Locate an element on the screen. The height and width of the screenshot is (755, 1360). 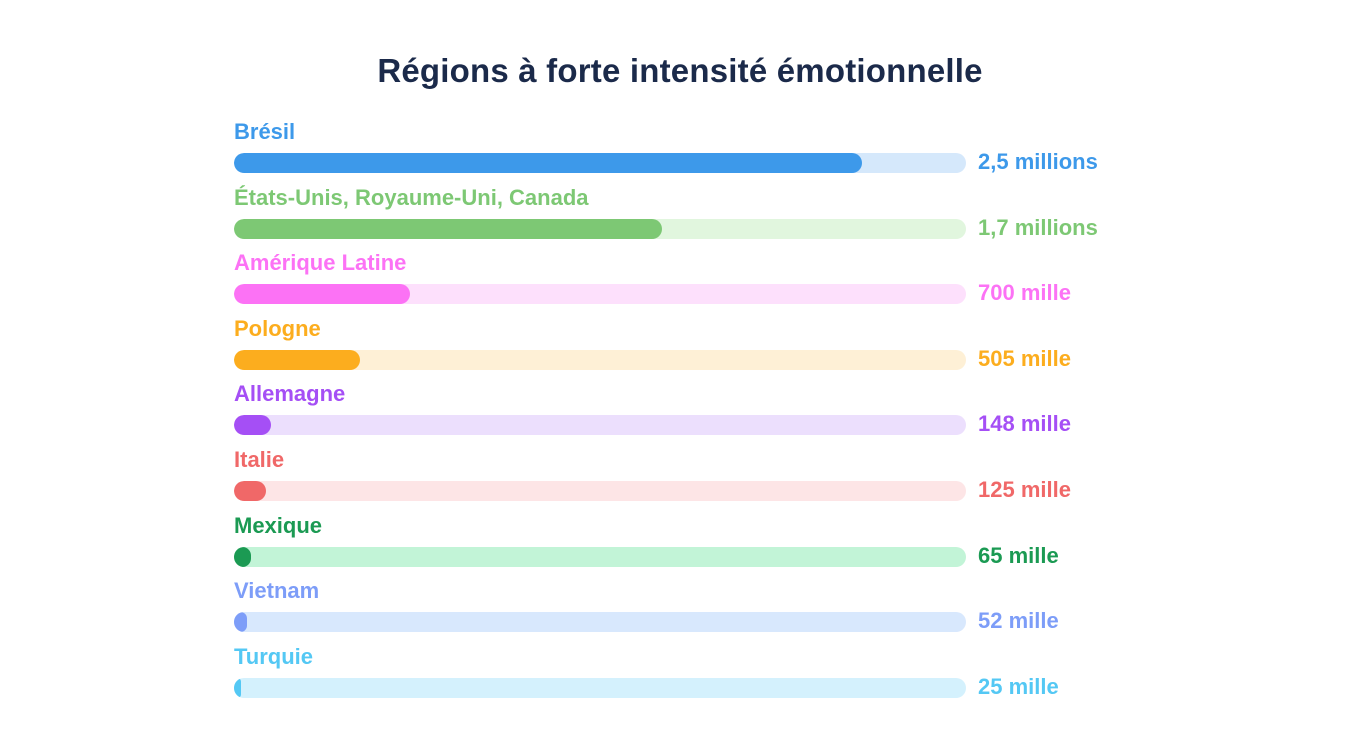
bar-row-turquie: Turquie 25 mille is located at coordinates (694, 676).